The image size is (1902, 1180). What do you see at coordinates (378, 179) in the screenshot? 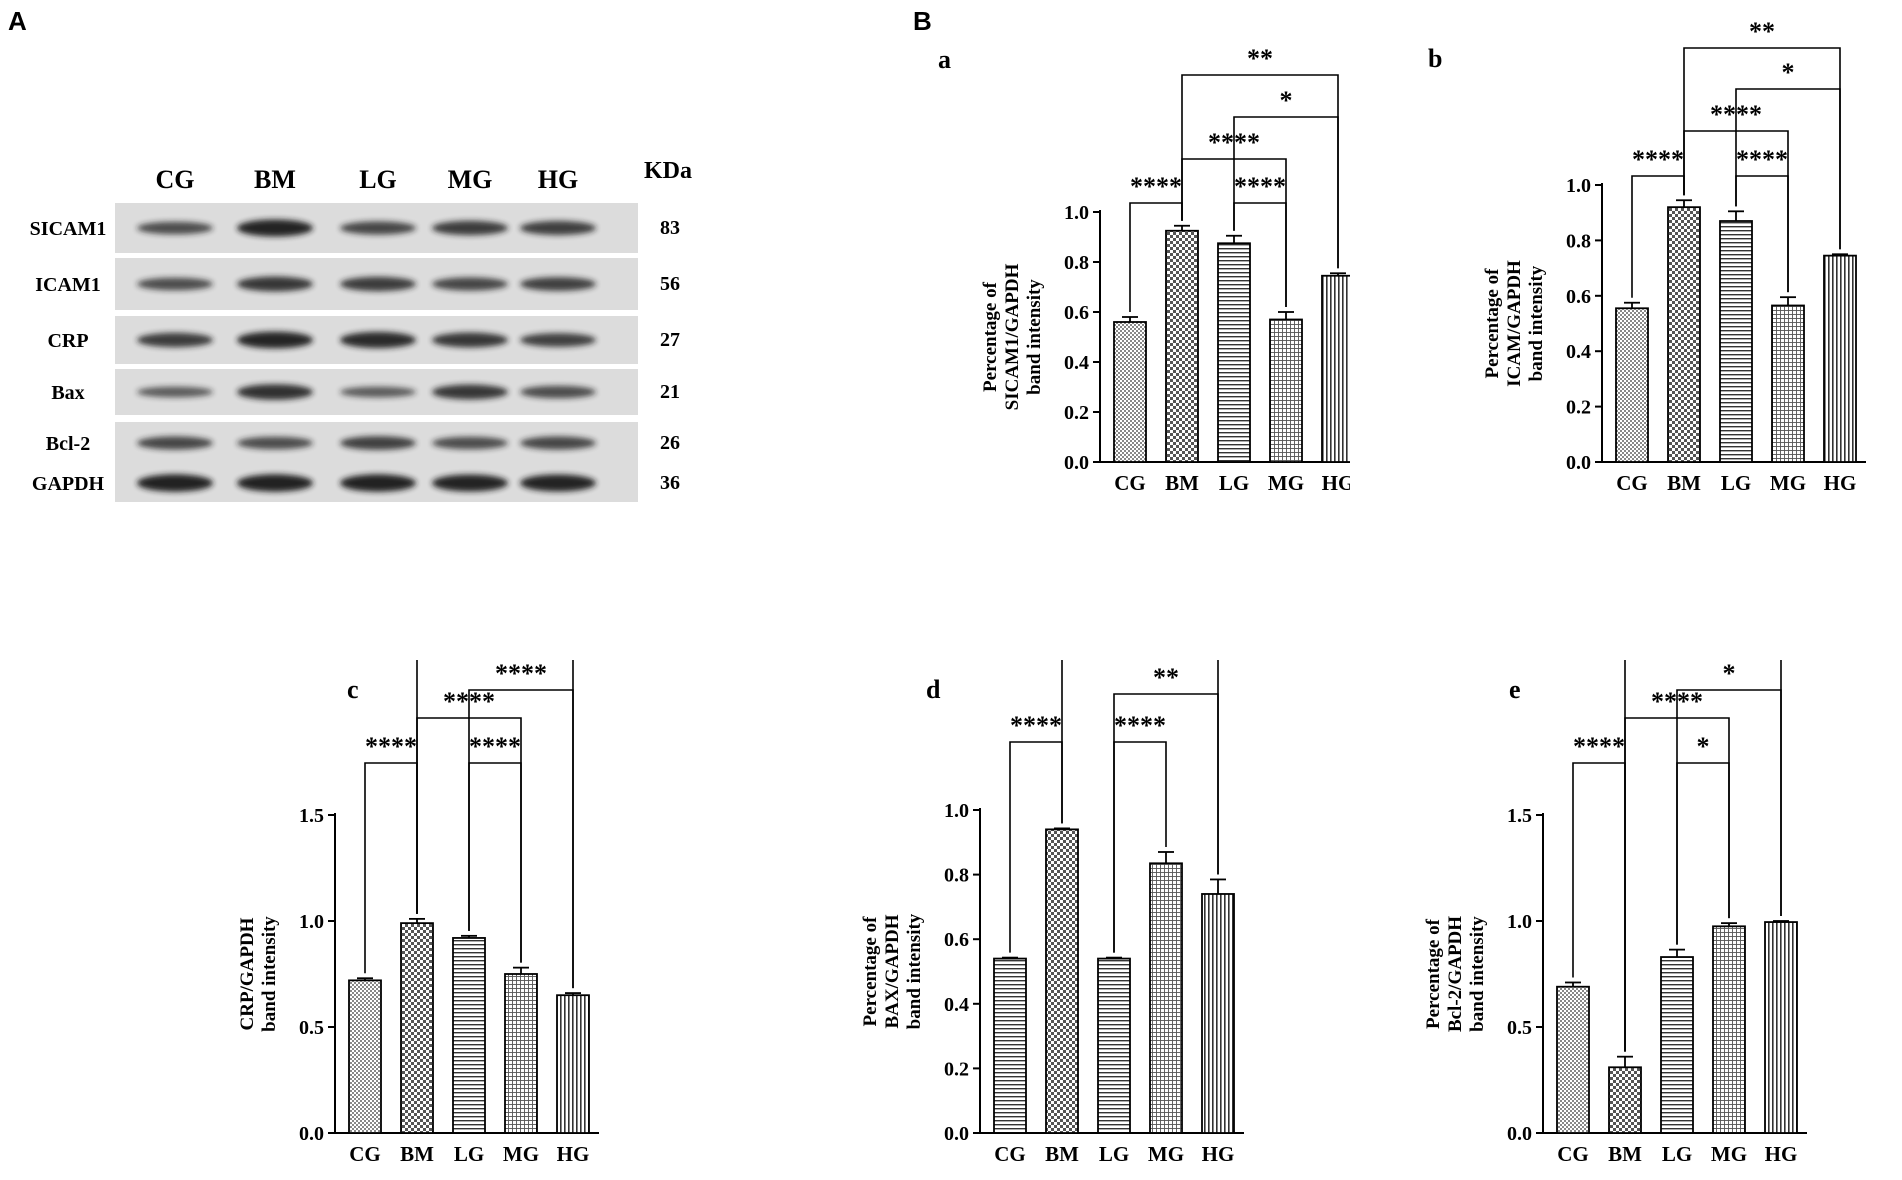
I see `lane-label: LG` at bounding box center [378, 179].